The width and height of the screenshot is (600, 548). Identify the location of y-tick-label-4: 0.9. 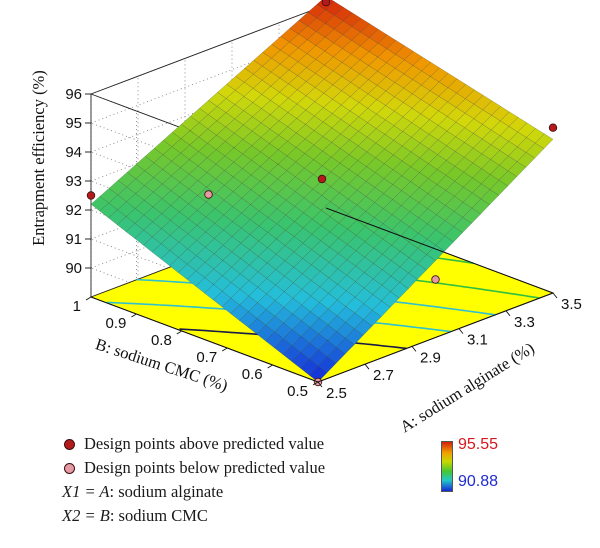
(116, 323).